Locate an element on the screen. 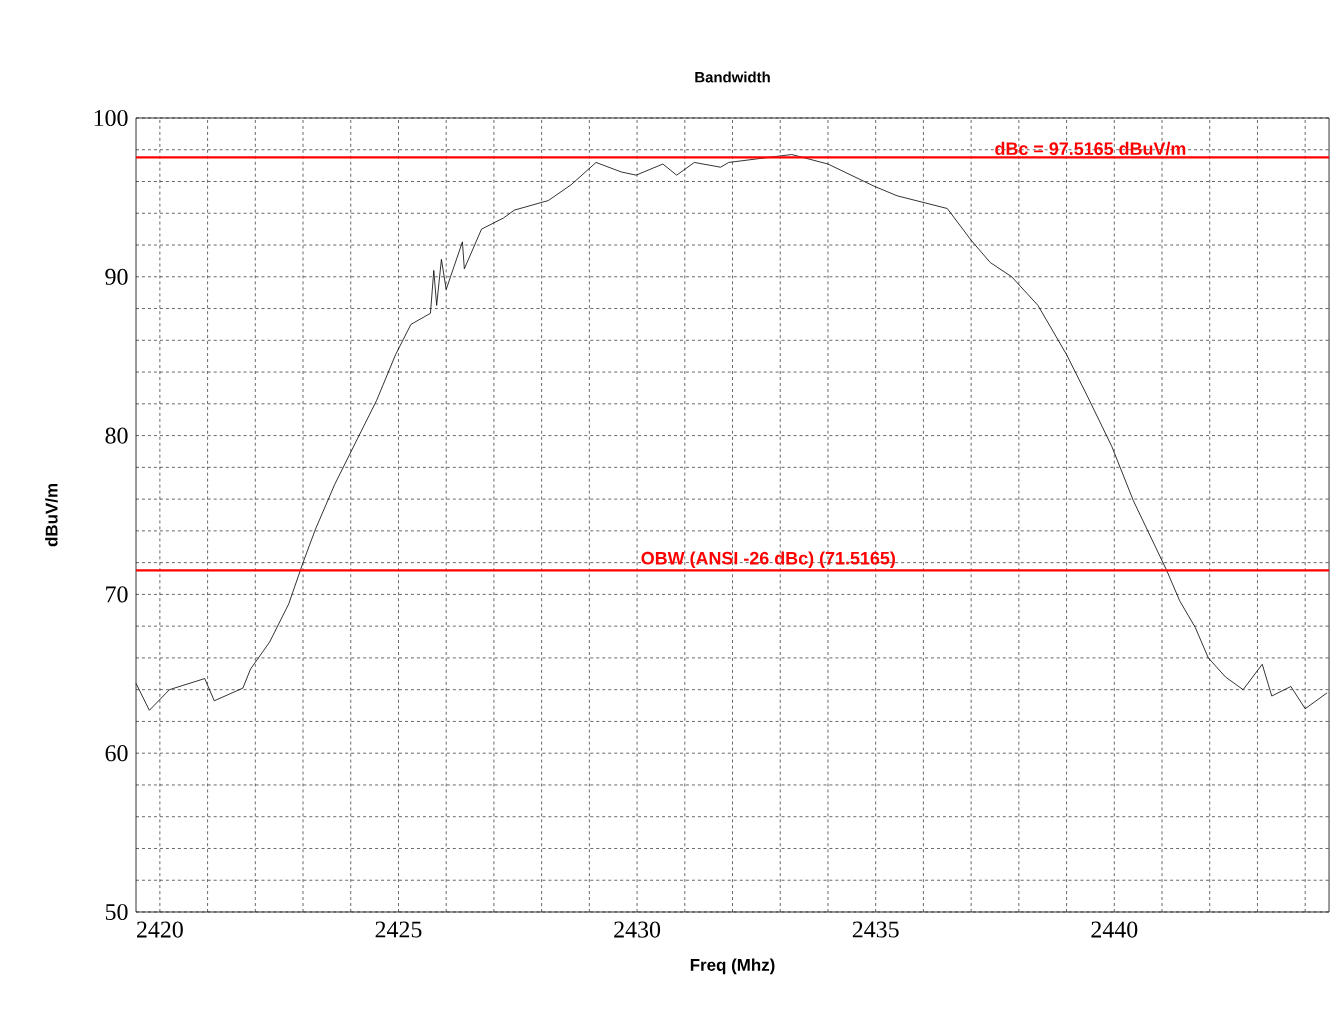 The width and height of the screenshot is (1333, 1016). y-tick-label: 70 is located at coordinates (117, 594).